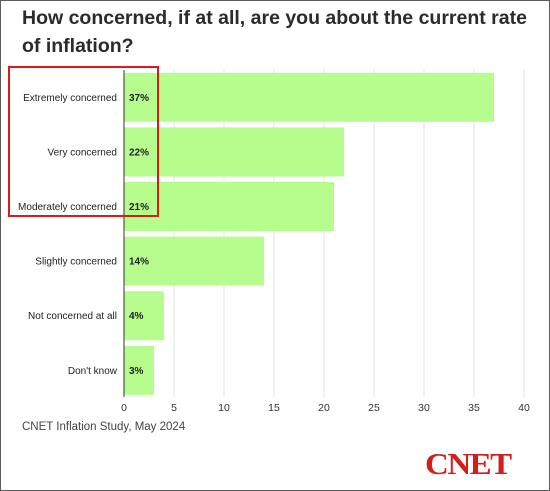 This screenshot has width=550, height=491. What do you see at coordinates (72, 316) in the screenshot?
I see `category-label: Not concerned at all` at bounding box center [72, 316].